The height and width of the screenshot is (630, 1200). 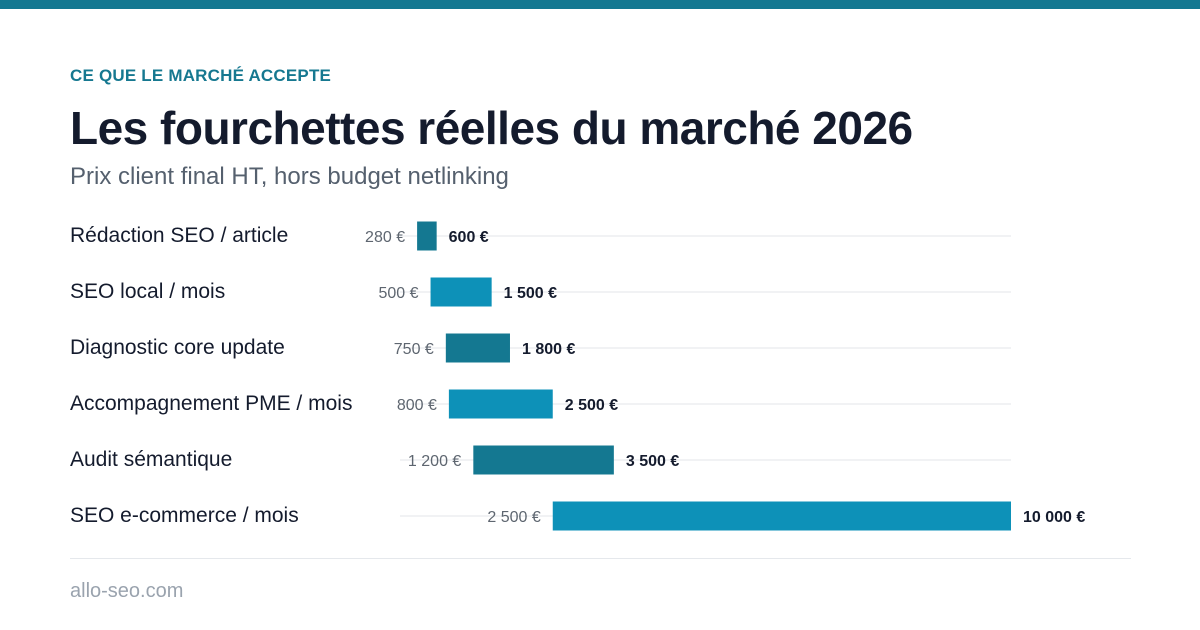 What do you see at coordinates (491, 128) in the screenshot?
I see `page-title: Les fourchettes réelles du marché 2026` at bounding box center [491, 128].